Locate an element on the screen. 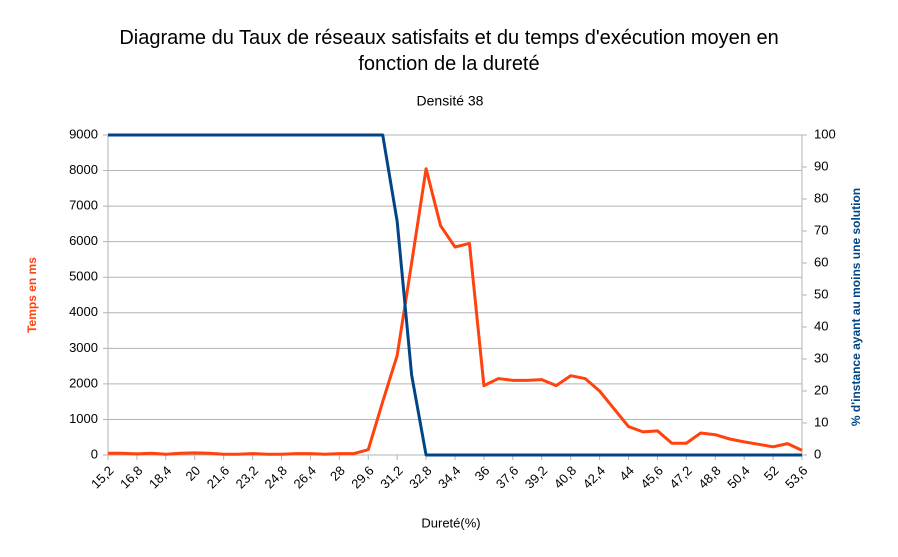  x-tick-label: 48,8 is located at coordinates (709, 477).